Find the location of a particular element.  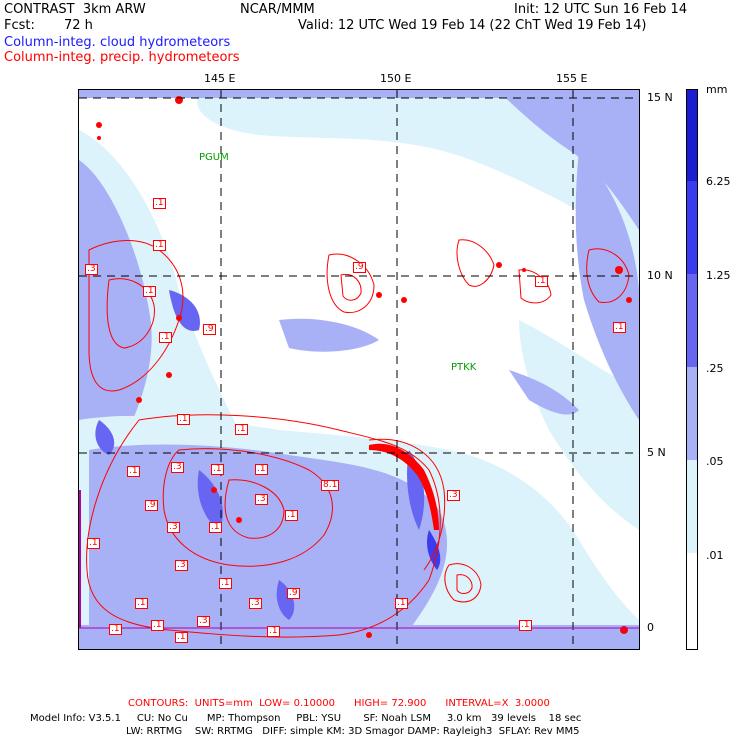

legend-level-0-01: .01 is located at coordinates (715, 555).